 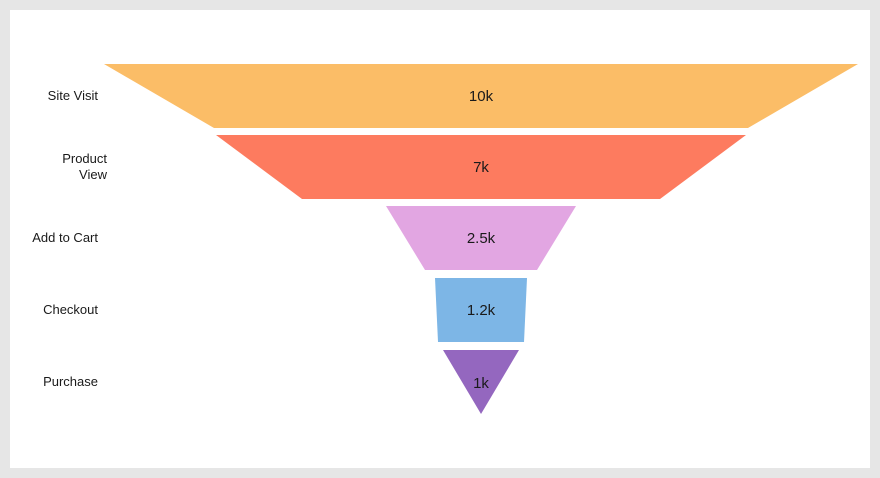 I want to click on funnel-segment-purchase, so click(x=481, y=382).